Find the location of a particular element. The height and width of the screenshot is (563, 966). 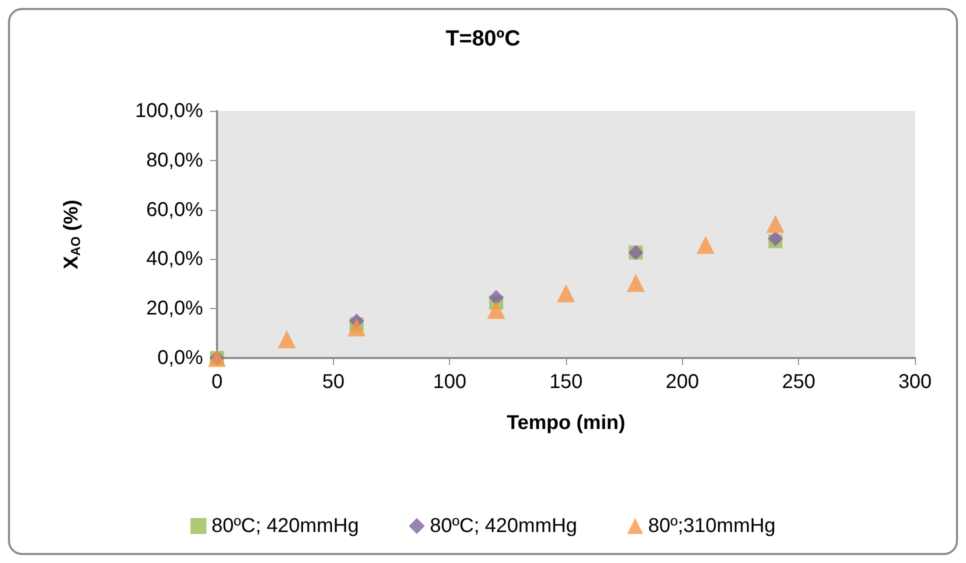

chart-title: T=80ºC is located at coordinates (483, 38).